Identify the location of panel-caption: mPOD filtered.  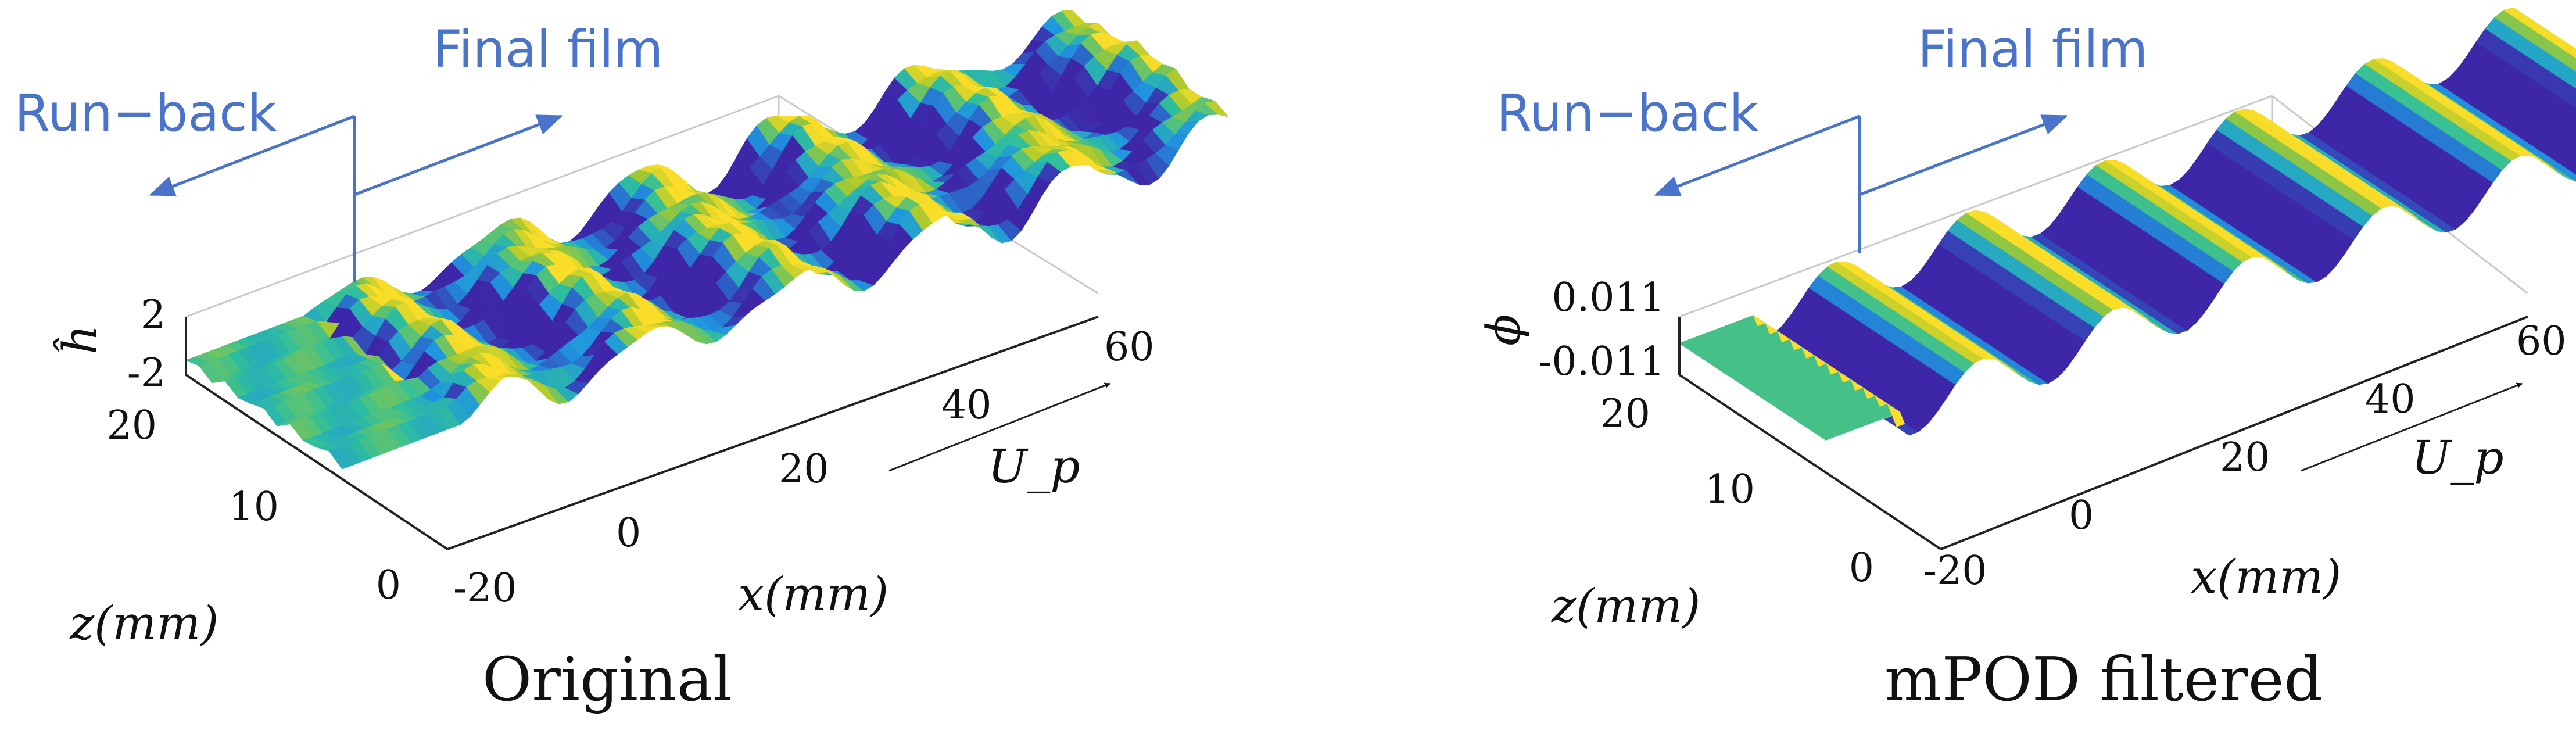
(2103, 679).